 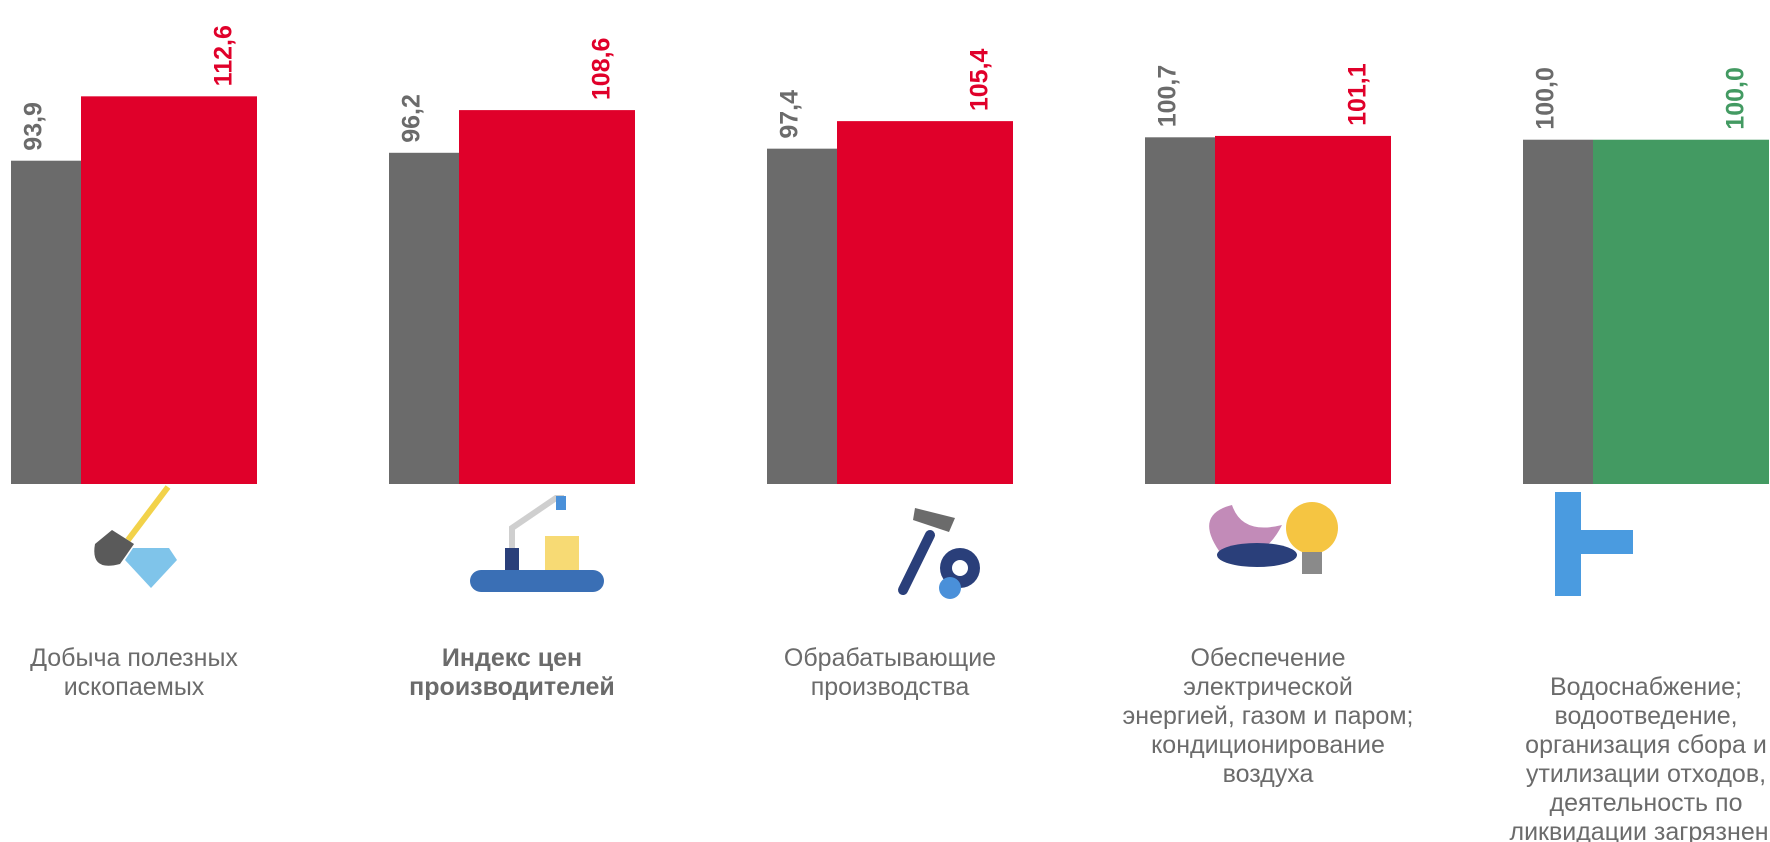 What do you see at coordinates (1594, 544) in the screenshot?
I see `icon-water` at bounding box center [1594, 544].